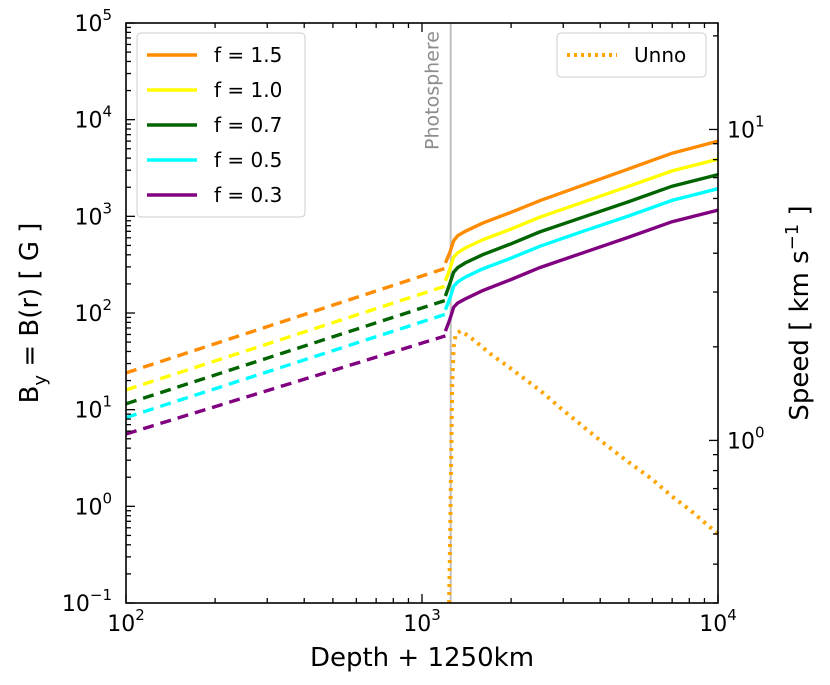 This screenshot has height=685, width=830. I want to click on x-tick-label: 10³, so click(422, 621).